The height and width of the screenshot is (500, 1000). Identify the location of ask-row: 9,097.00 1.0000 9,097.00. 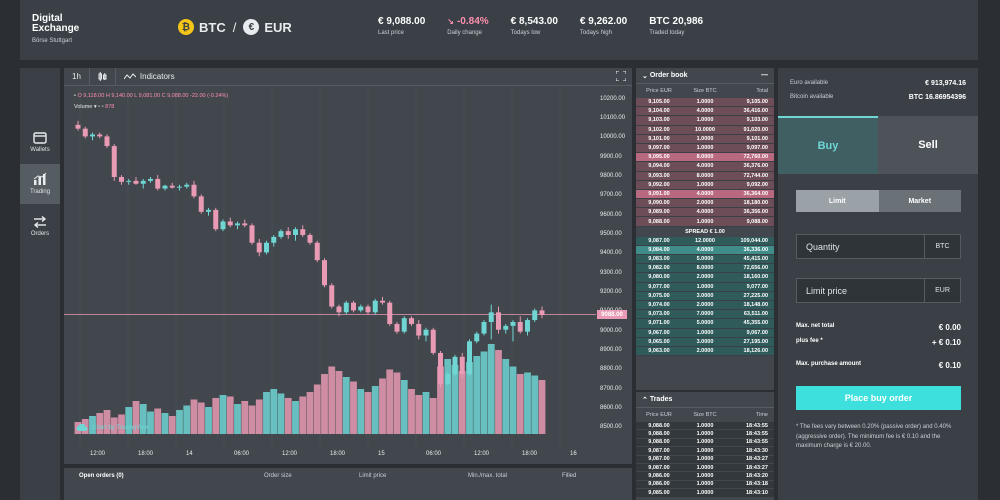
(705, 148).